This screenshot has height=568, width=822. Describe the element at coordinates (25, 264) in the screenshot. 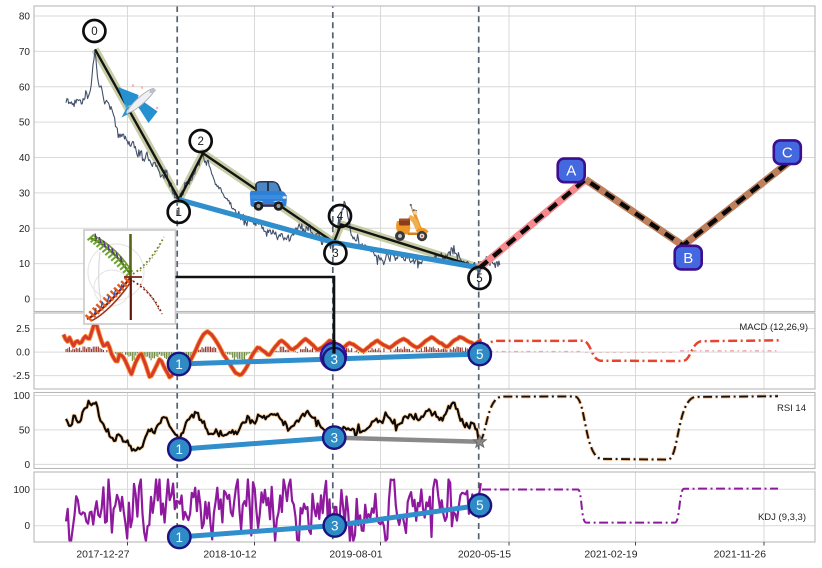

I see `svg-text: 10` at that location.